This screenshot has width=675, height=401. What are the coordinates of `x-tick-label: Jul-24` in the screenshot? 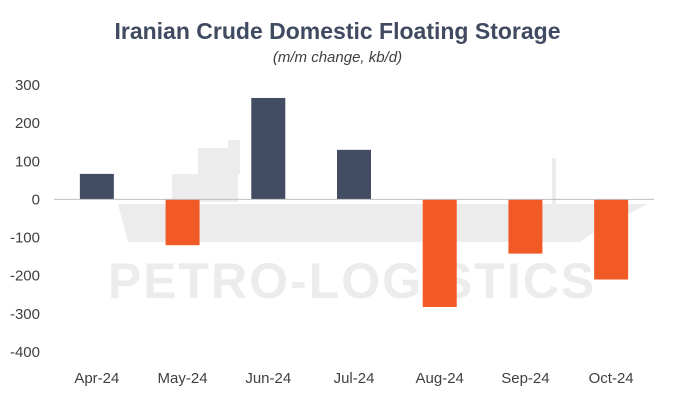 It's located at (354, 378).